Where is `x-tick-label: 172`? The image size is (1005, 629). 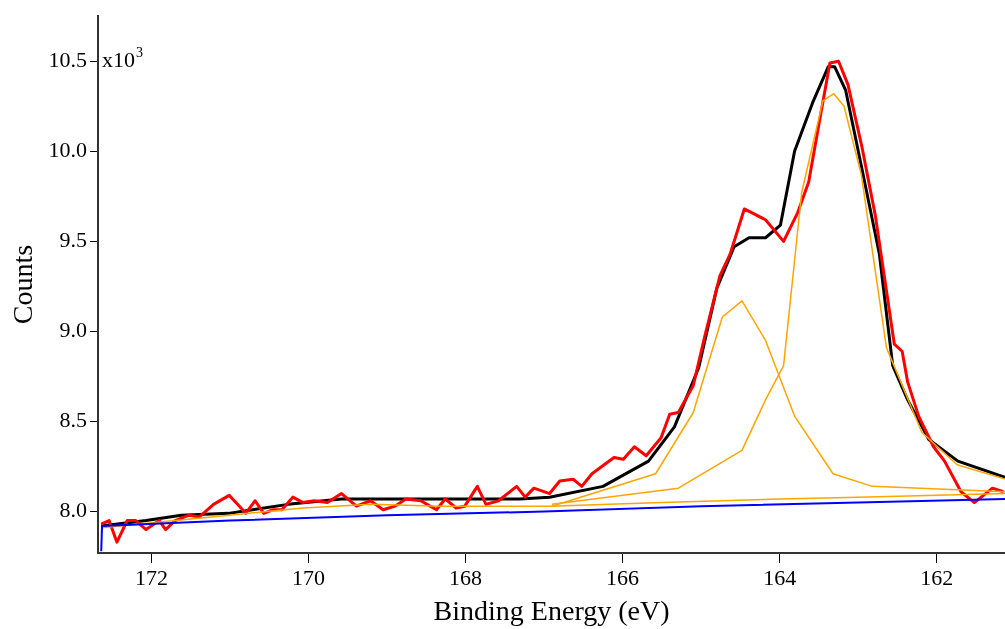 x-tick-label: 172 is located at coordinates (151, 577).